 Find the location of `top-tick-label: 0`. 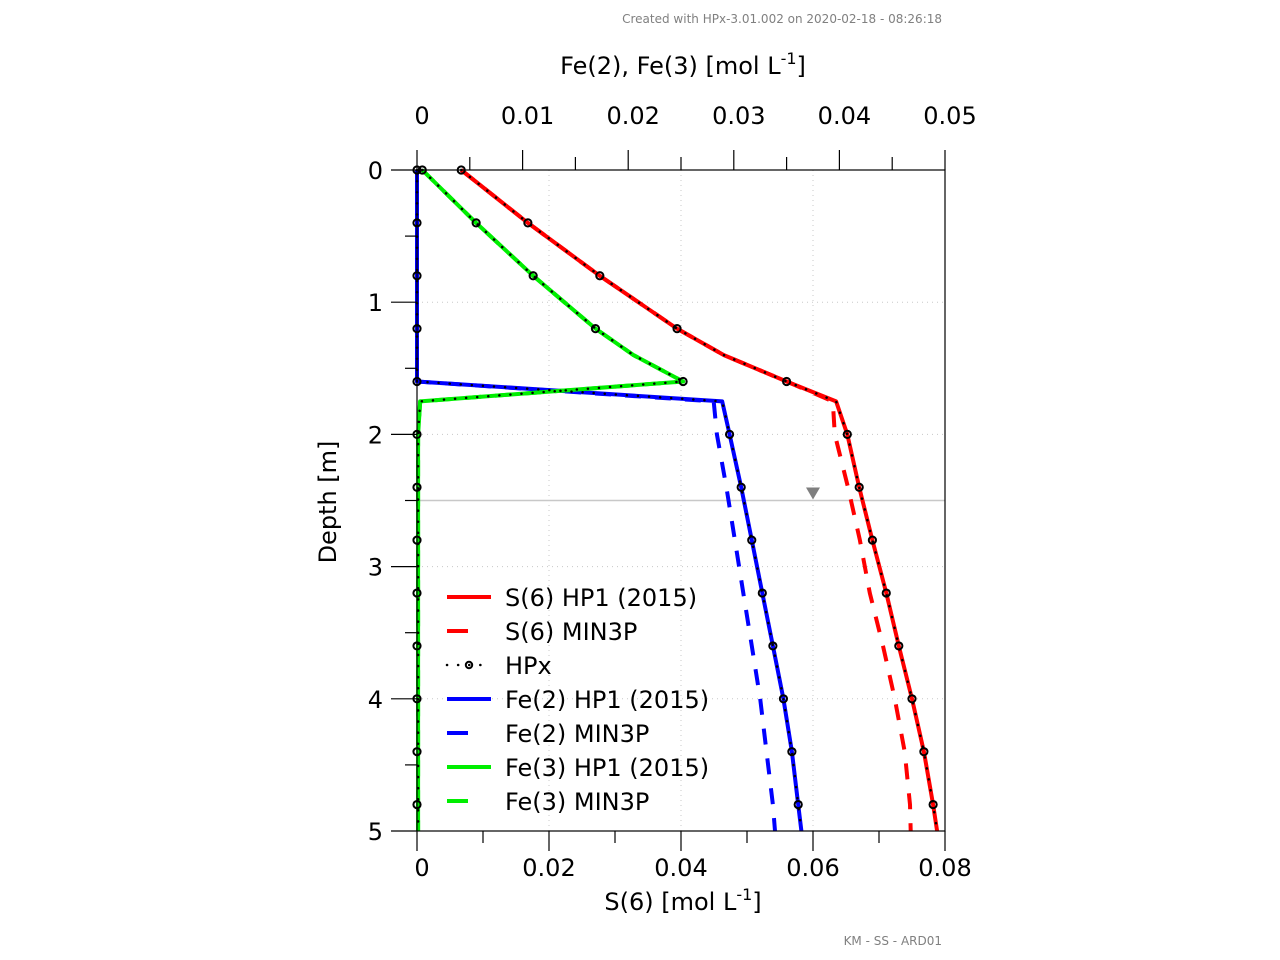

top-tick-label: 0 is located at coordinates (421, 116).